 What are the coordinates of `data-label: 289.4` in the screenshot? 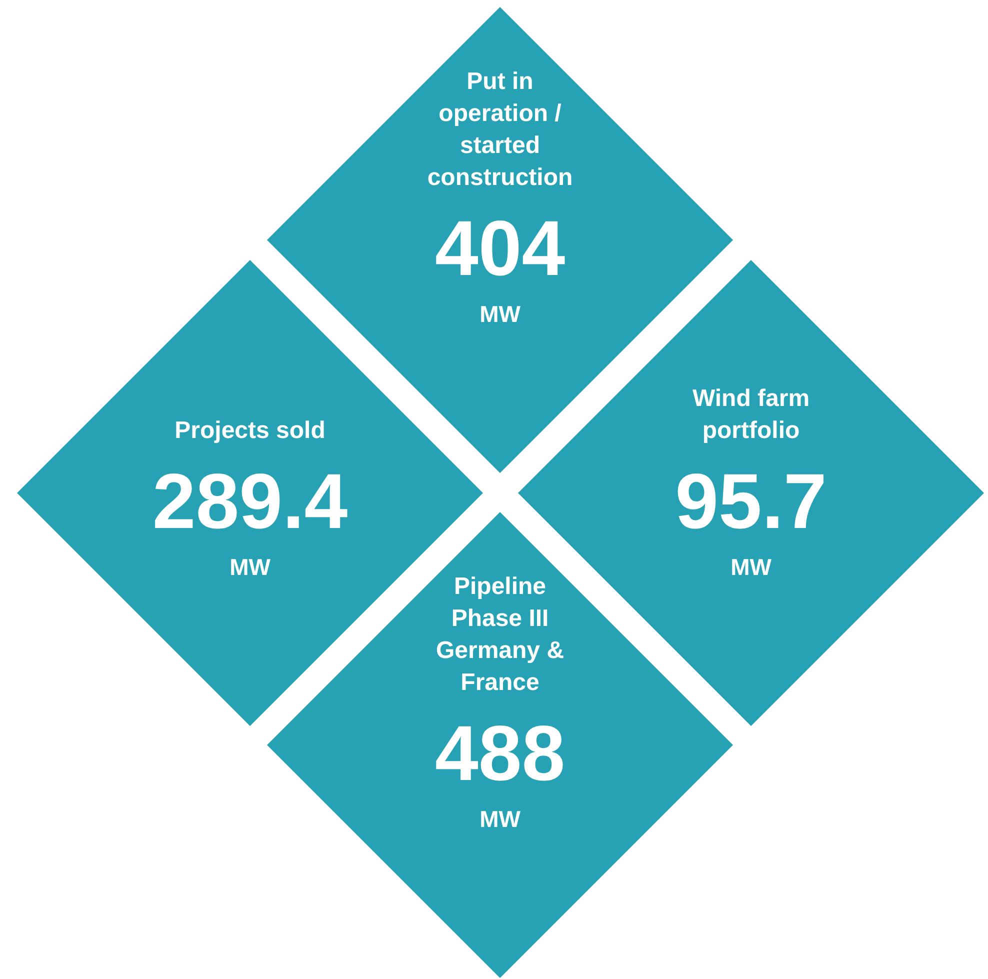 It's located at (250, 501).